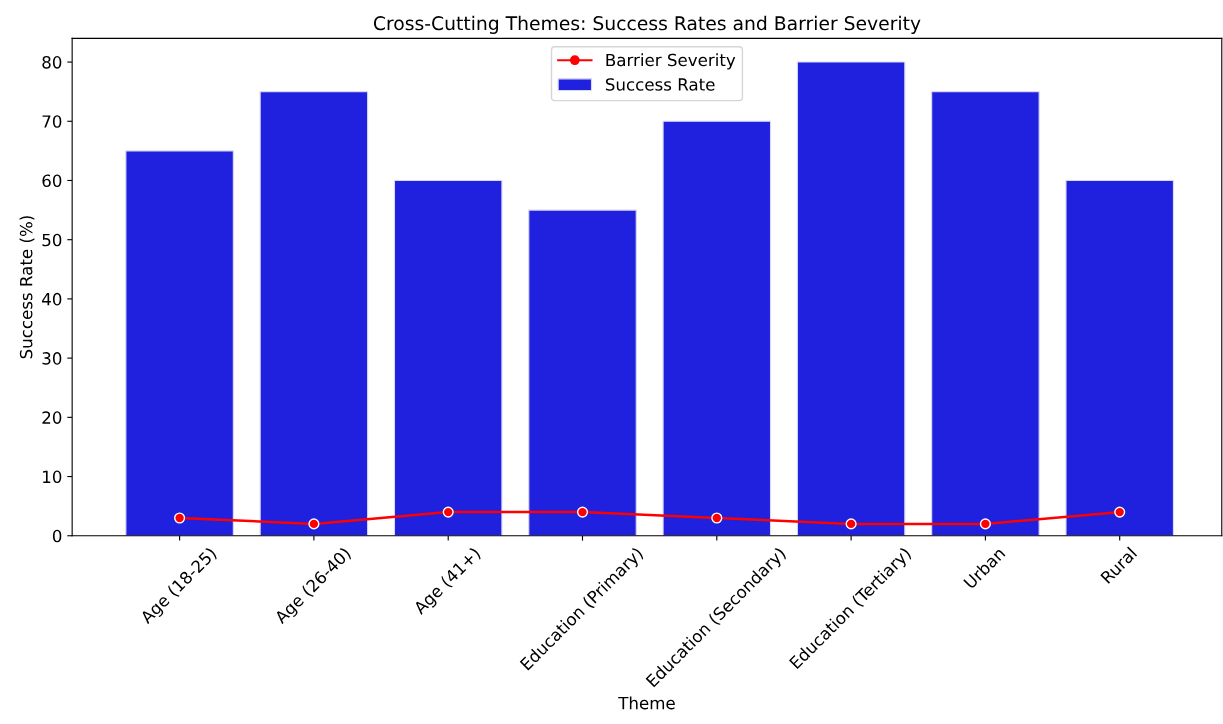 Image resolution: width=1223 pixels, height=724 pixels. What do you see at coordinates (671, 61) in the screenshot?
I see `legend-label: Barrier Severity` at bounding box center [671, 61].